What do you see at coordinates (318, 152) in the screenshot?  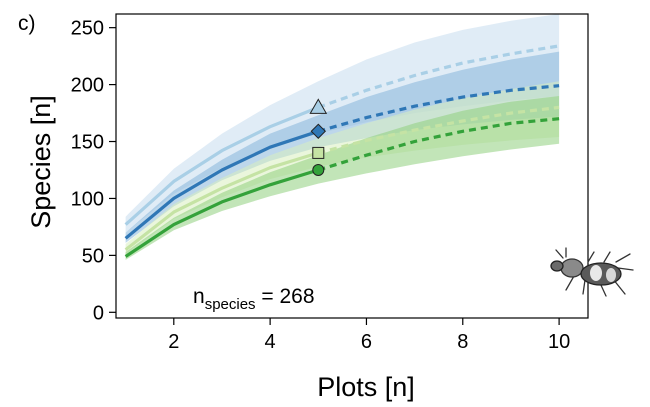 I see `marker-square` at bounding box center [318, 152].